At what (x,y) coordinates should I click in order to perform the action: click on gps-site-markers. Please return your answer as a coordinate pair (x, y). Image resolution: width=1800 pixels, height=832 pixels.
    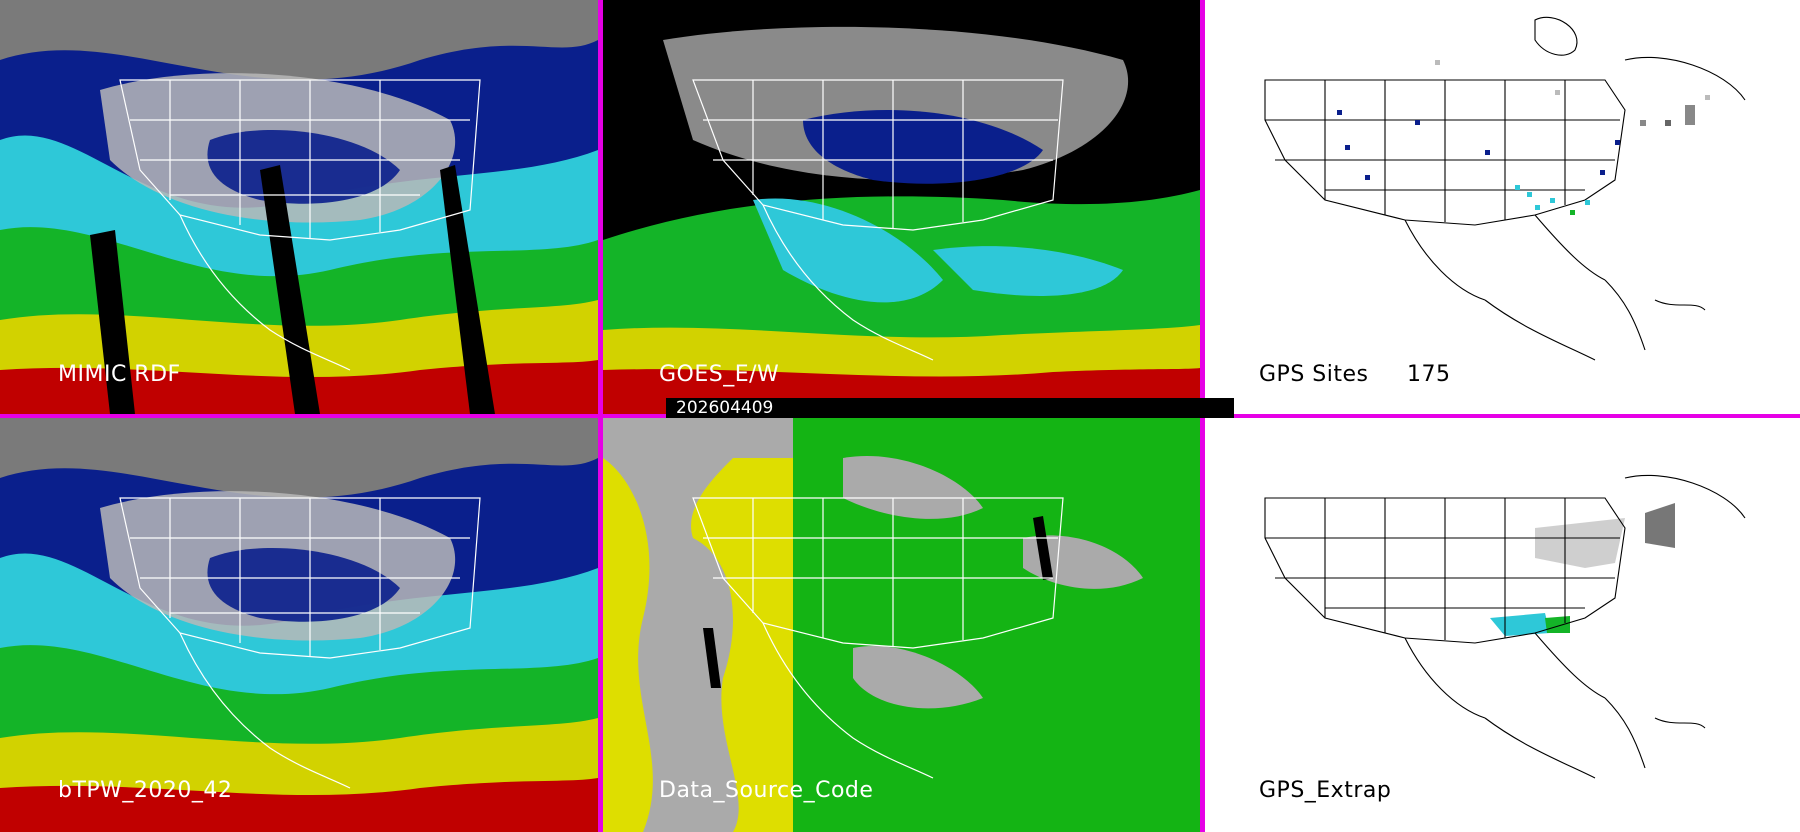
    Looking at the image, I should click on (1523, 137).